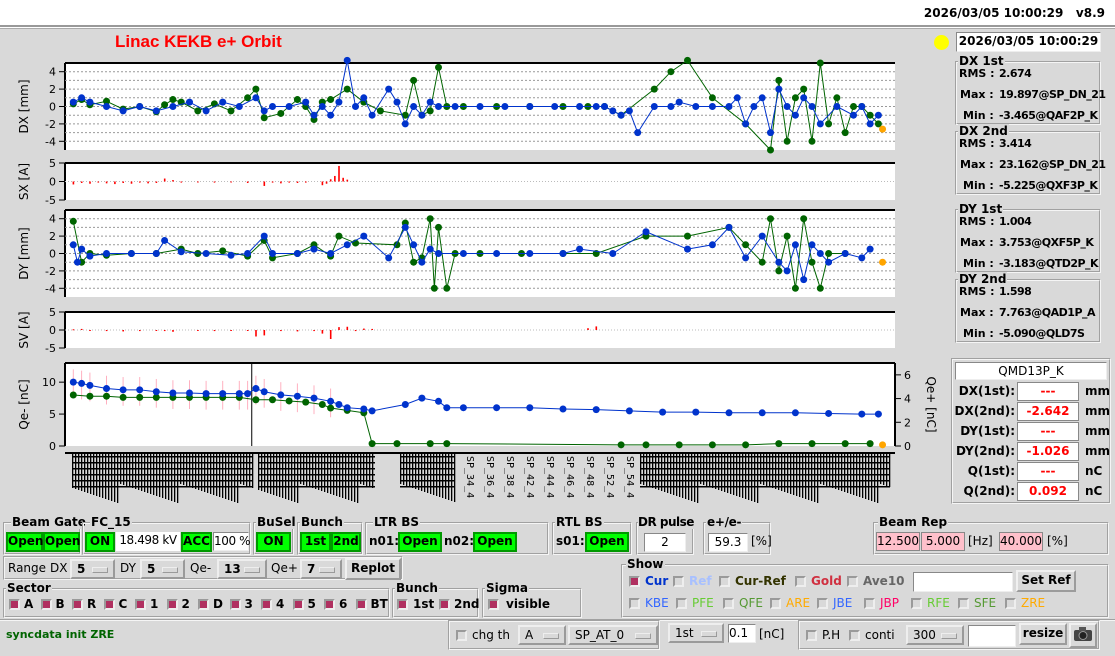 The height and width of the screenshot is (656, 1115). What do you see at coordinates (760, 581) in the screenshot?
I see `show-cur-ref-label: Cur-Ref` at bounding box center [760, 581].